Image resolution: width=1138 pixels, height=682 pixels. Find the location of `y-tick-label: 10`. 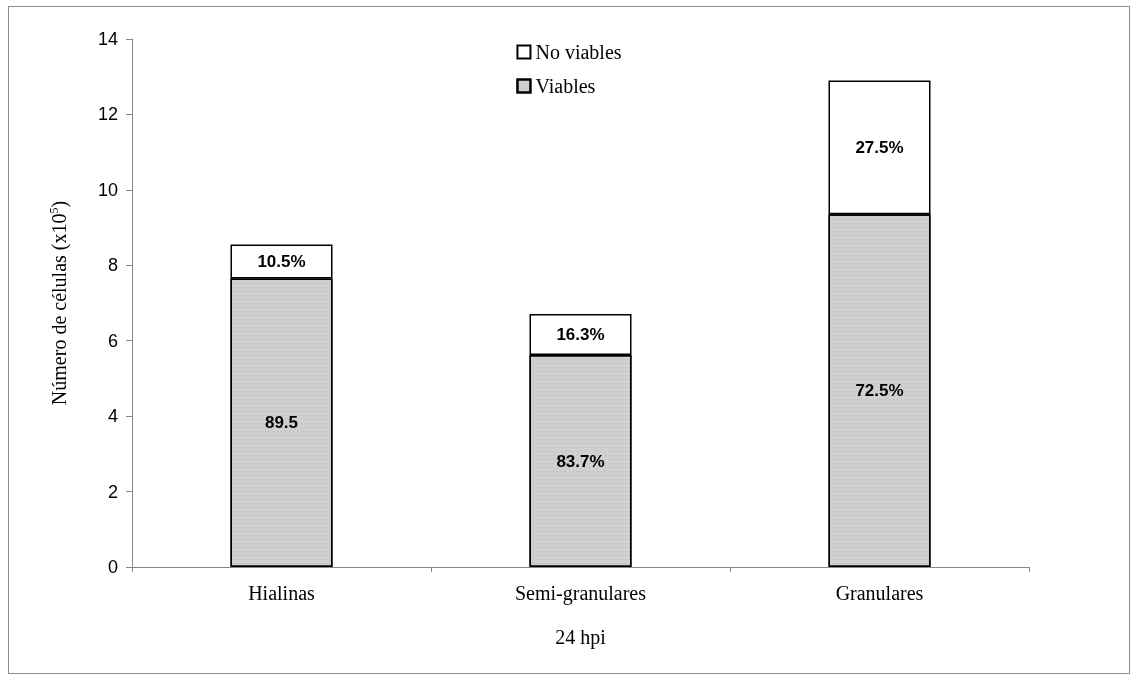

y-tick-label: 10 is located at coordinates (107, 189).